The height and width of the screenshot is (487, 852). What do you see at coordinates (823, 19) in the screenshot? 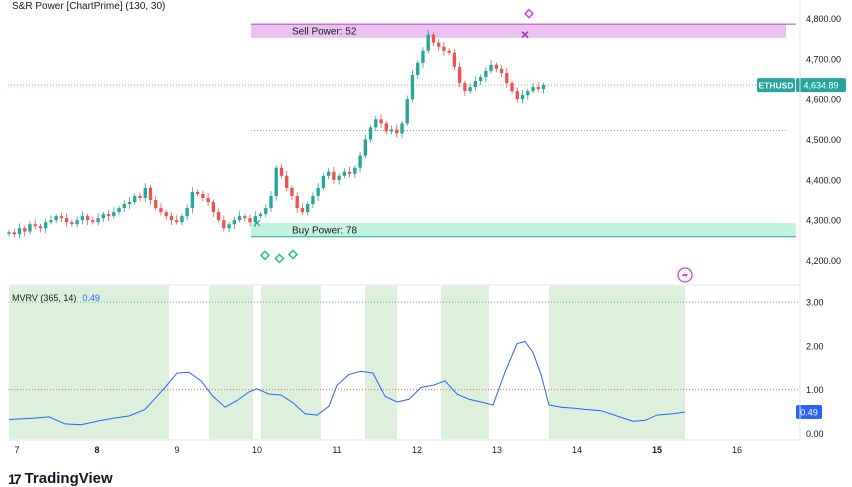
I see `price-tick-label: 4,800.00` at bounding box center [823, 19].